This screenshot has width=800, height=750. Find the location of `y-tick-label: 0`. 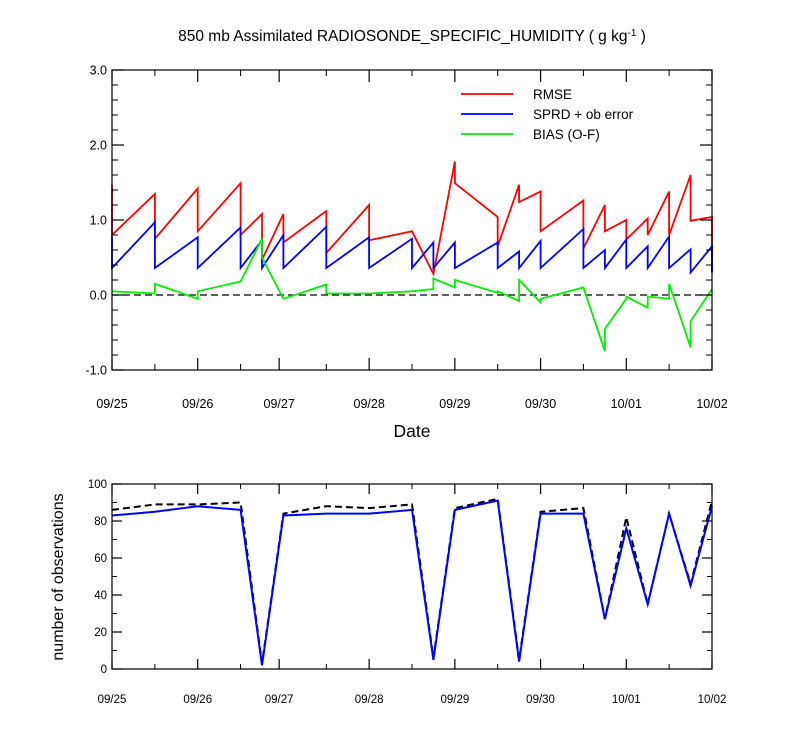

y-tick-label: 0 is located at coordinates (104, 670).